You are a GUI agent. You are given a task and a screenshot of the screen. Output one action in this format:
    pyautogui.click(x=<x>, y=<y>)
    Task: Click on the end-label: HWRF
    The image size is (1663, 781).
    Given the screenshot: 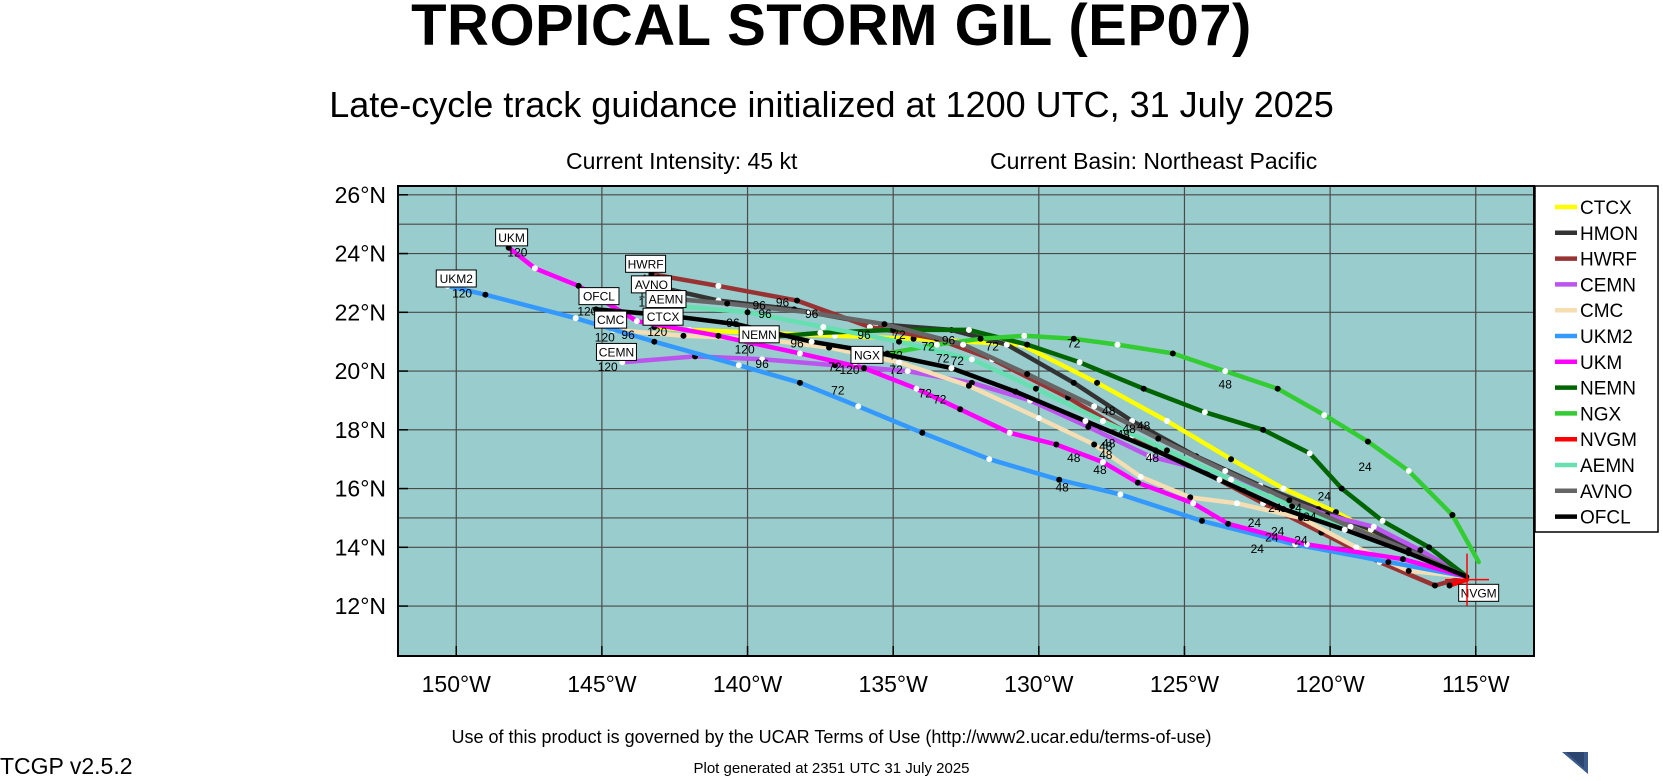 What is the action you would take?
    pyautogui.click(x=646, y=264)
    